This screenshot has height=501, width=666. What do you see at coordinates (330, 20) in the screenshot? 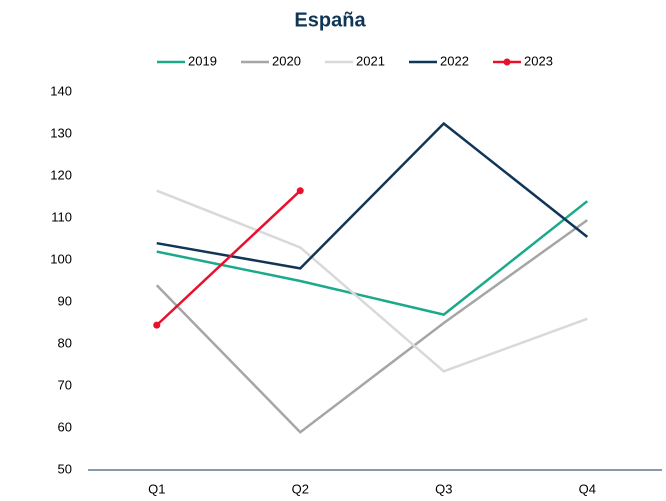
I see `chart-title: España` at bounding box center [330, 20].